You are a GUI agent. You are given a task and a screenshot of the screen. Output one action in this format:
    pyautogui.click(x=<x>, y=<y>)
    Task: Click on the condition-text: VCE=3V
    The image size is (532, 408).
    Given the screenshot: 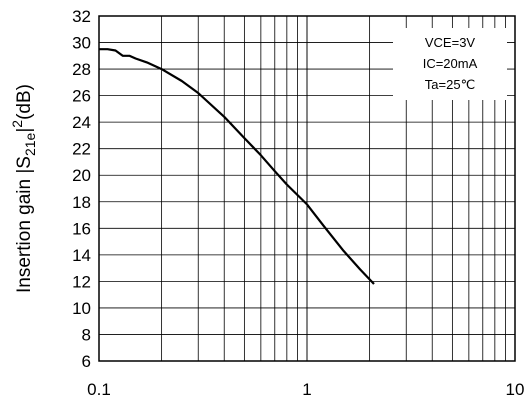 What is the action you would take?
    pyautogui.click(x=450, y=42)
    